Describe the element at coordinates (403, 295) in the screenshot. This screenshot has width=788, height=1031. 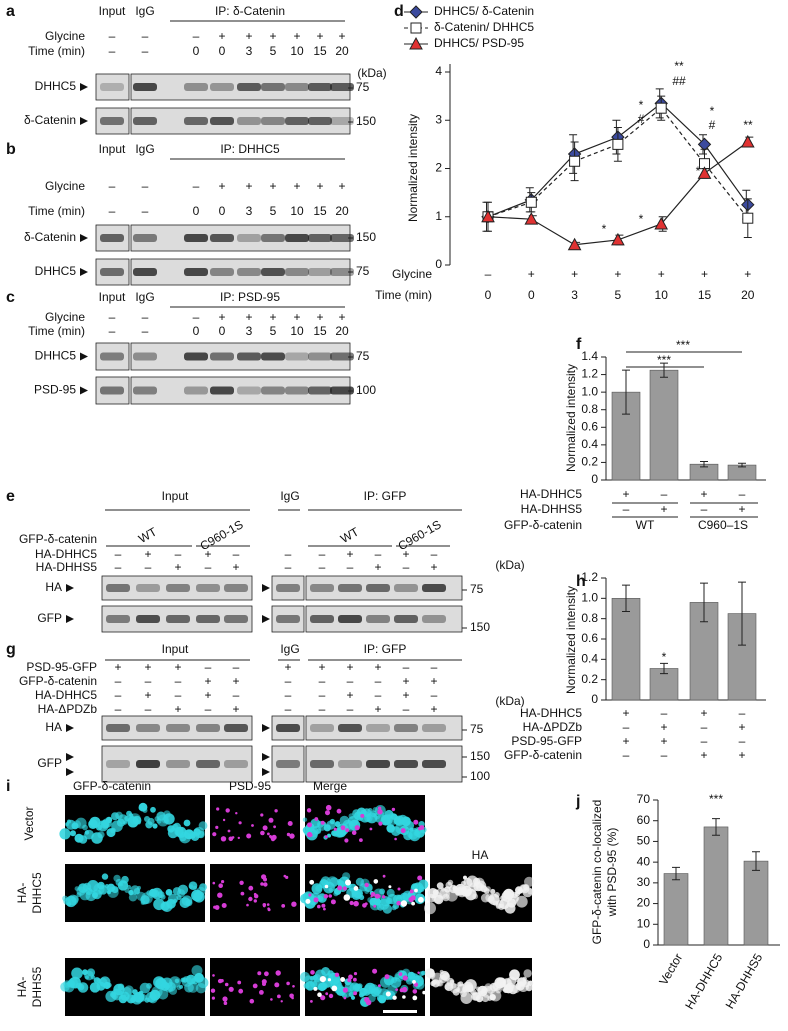
I see `x-row-label: Time (min)` at that location.